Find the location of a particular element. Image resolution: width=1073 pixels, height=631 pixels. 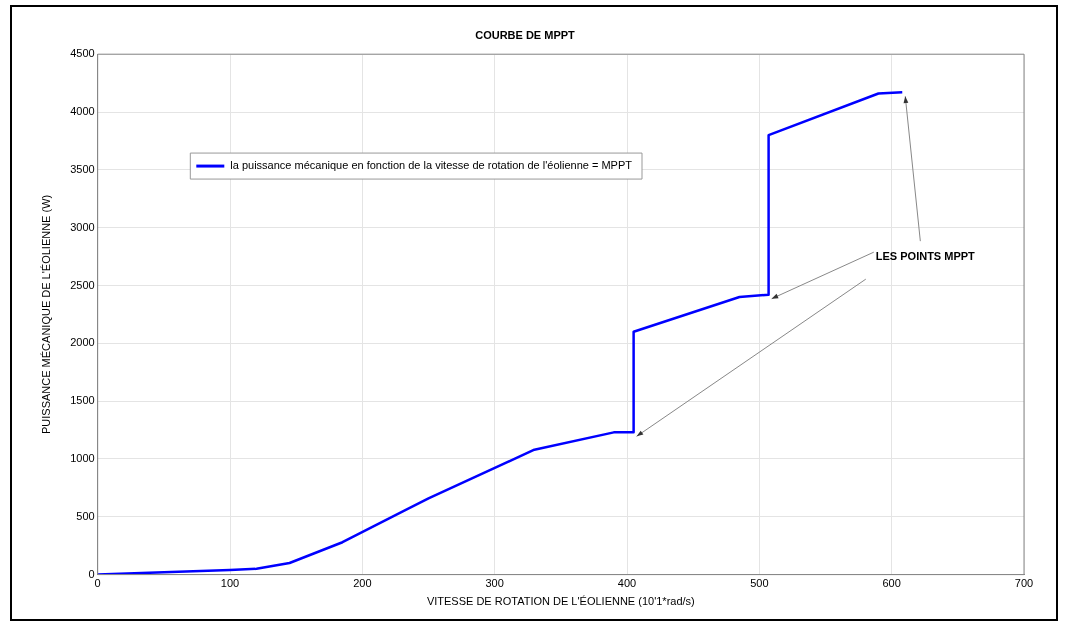

y-tick-label: 3500 is located at coordinates (82, 168).